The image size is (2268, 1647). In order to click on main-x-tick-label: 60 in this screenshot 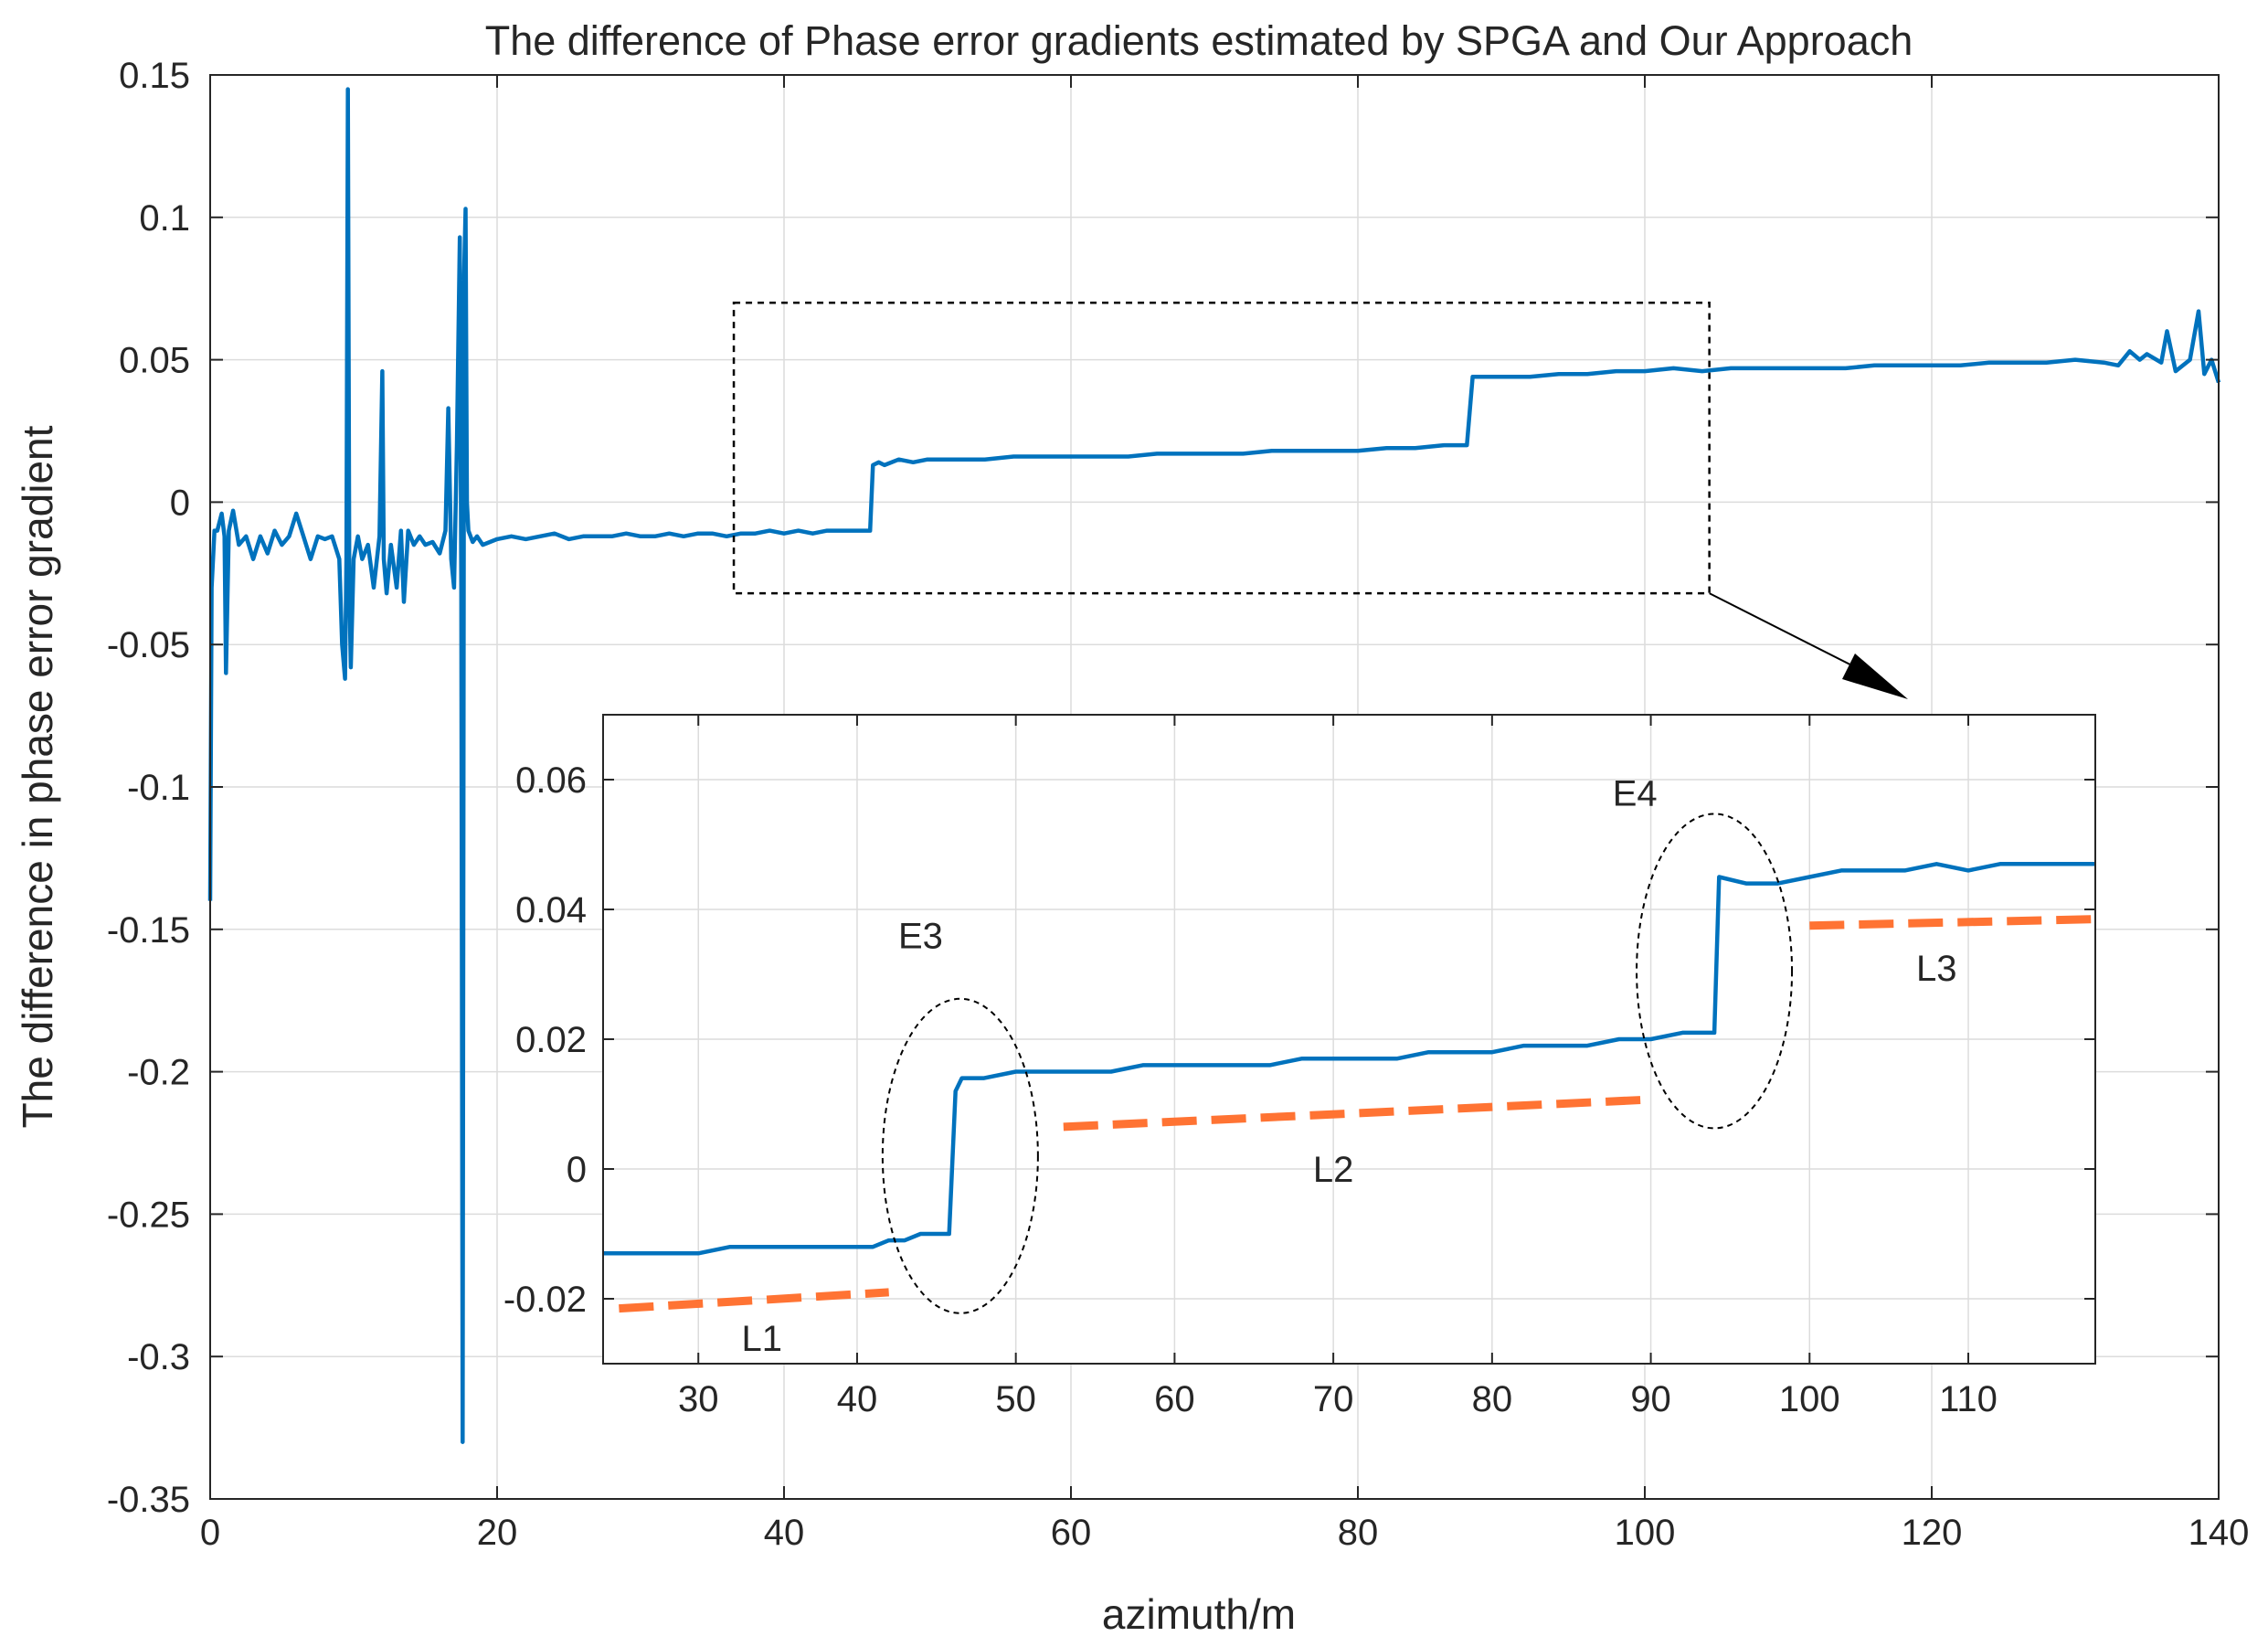, I will do `click(1071, 1533)`.